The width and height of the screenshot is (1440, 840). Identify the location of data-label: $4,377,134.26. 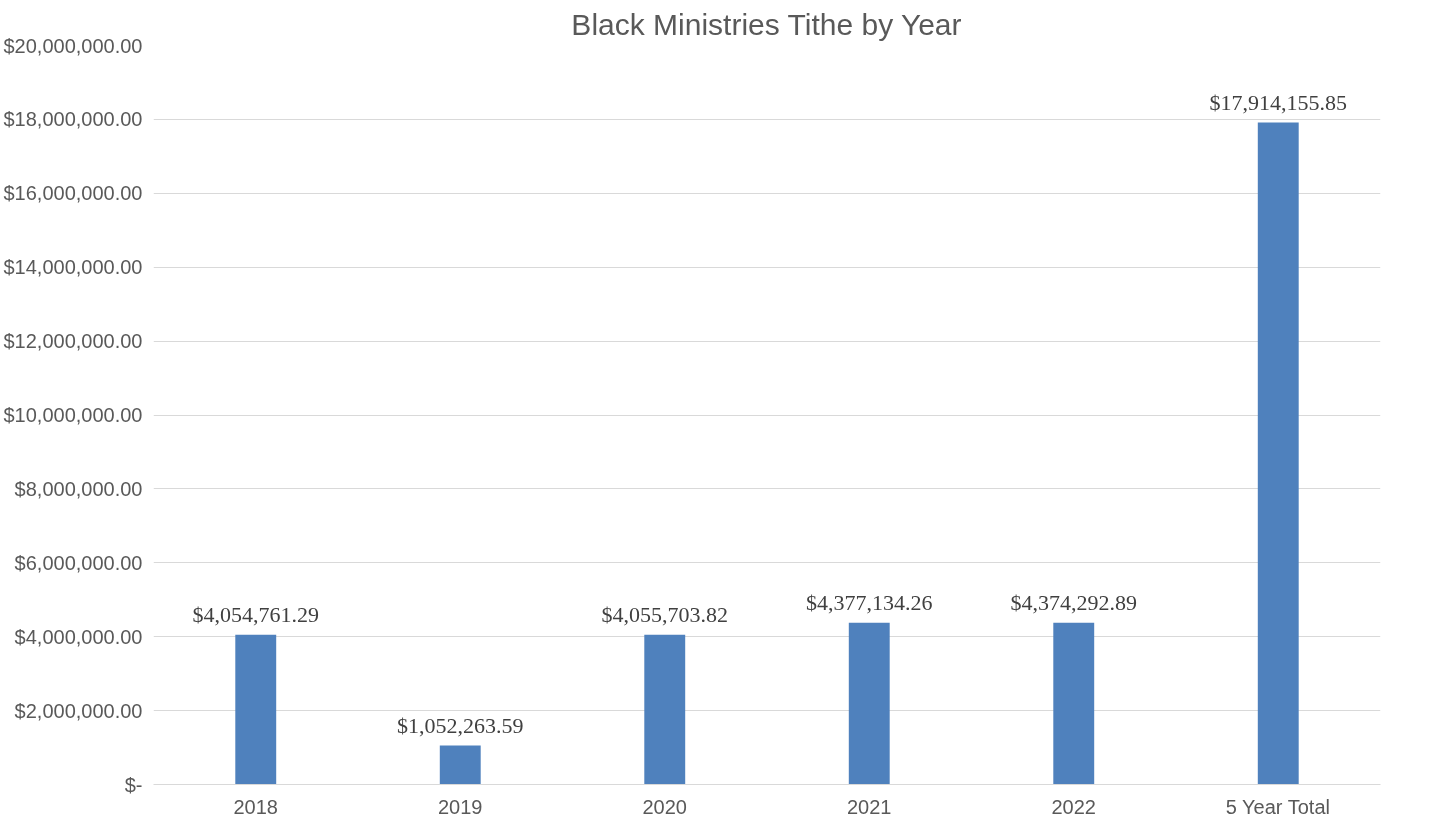
(869, 602).